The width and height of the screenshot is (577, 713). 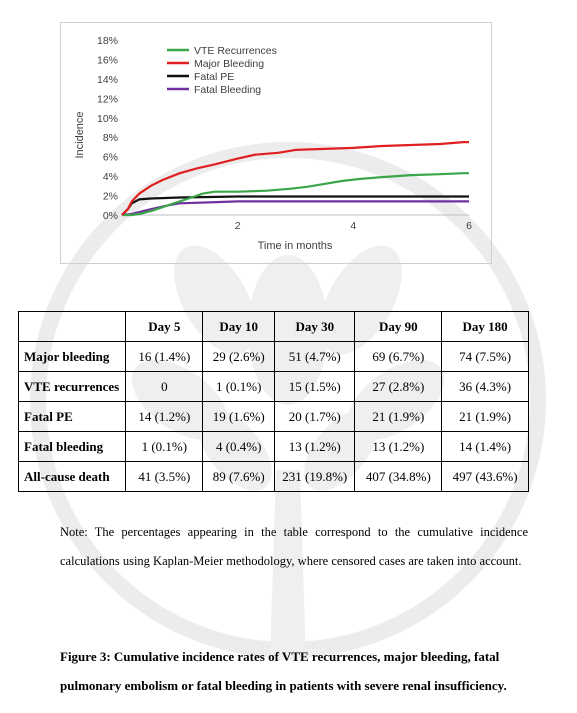 I want to click on y-tick-label: 2%, so click(x=110, y=197).